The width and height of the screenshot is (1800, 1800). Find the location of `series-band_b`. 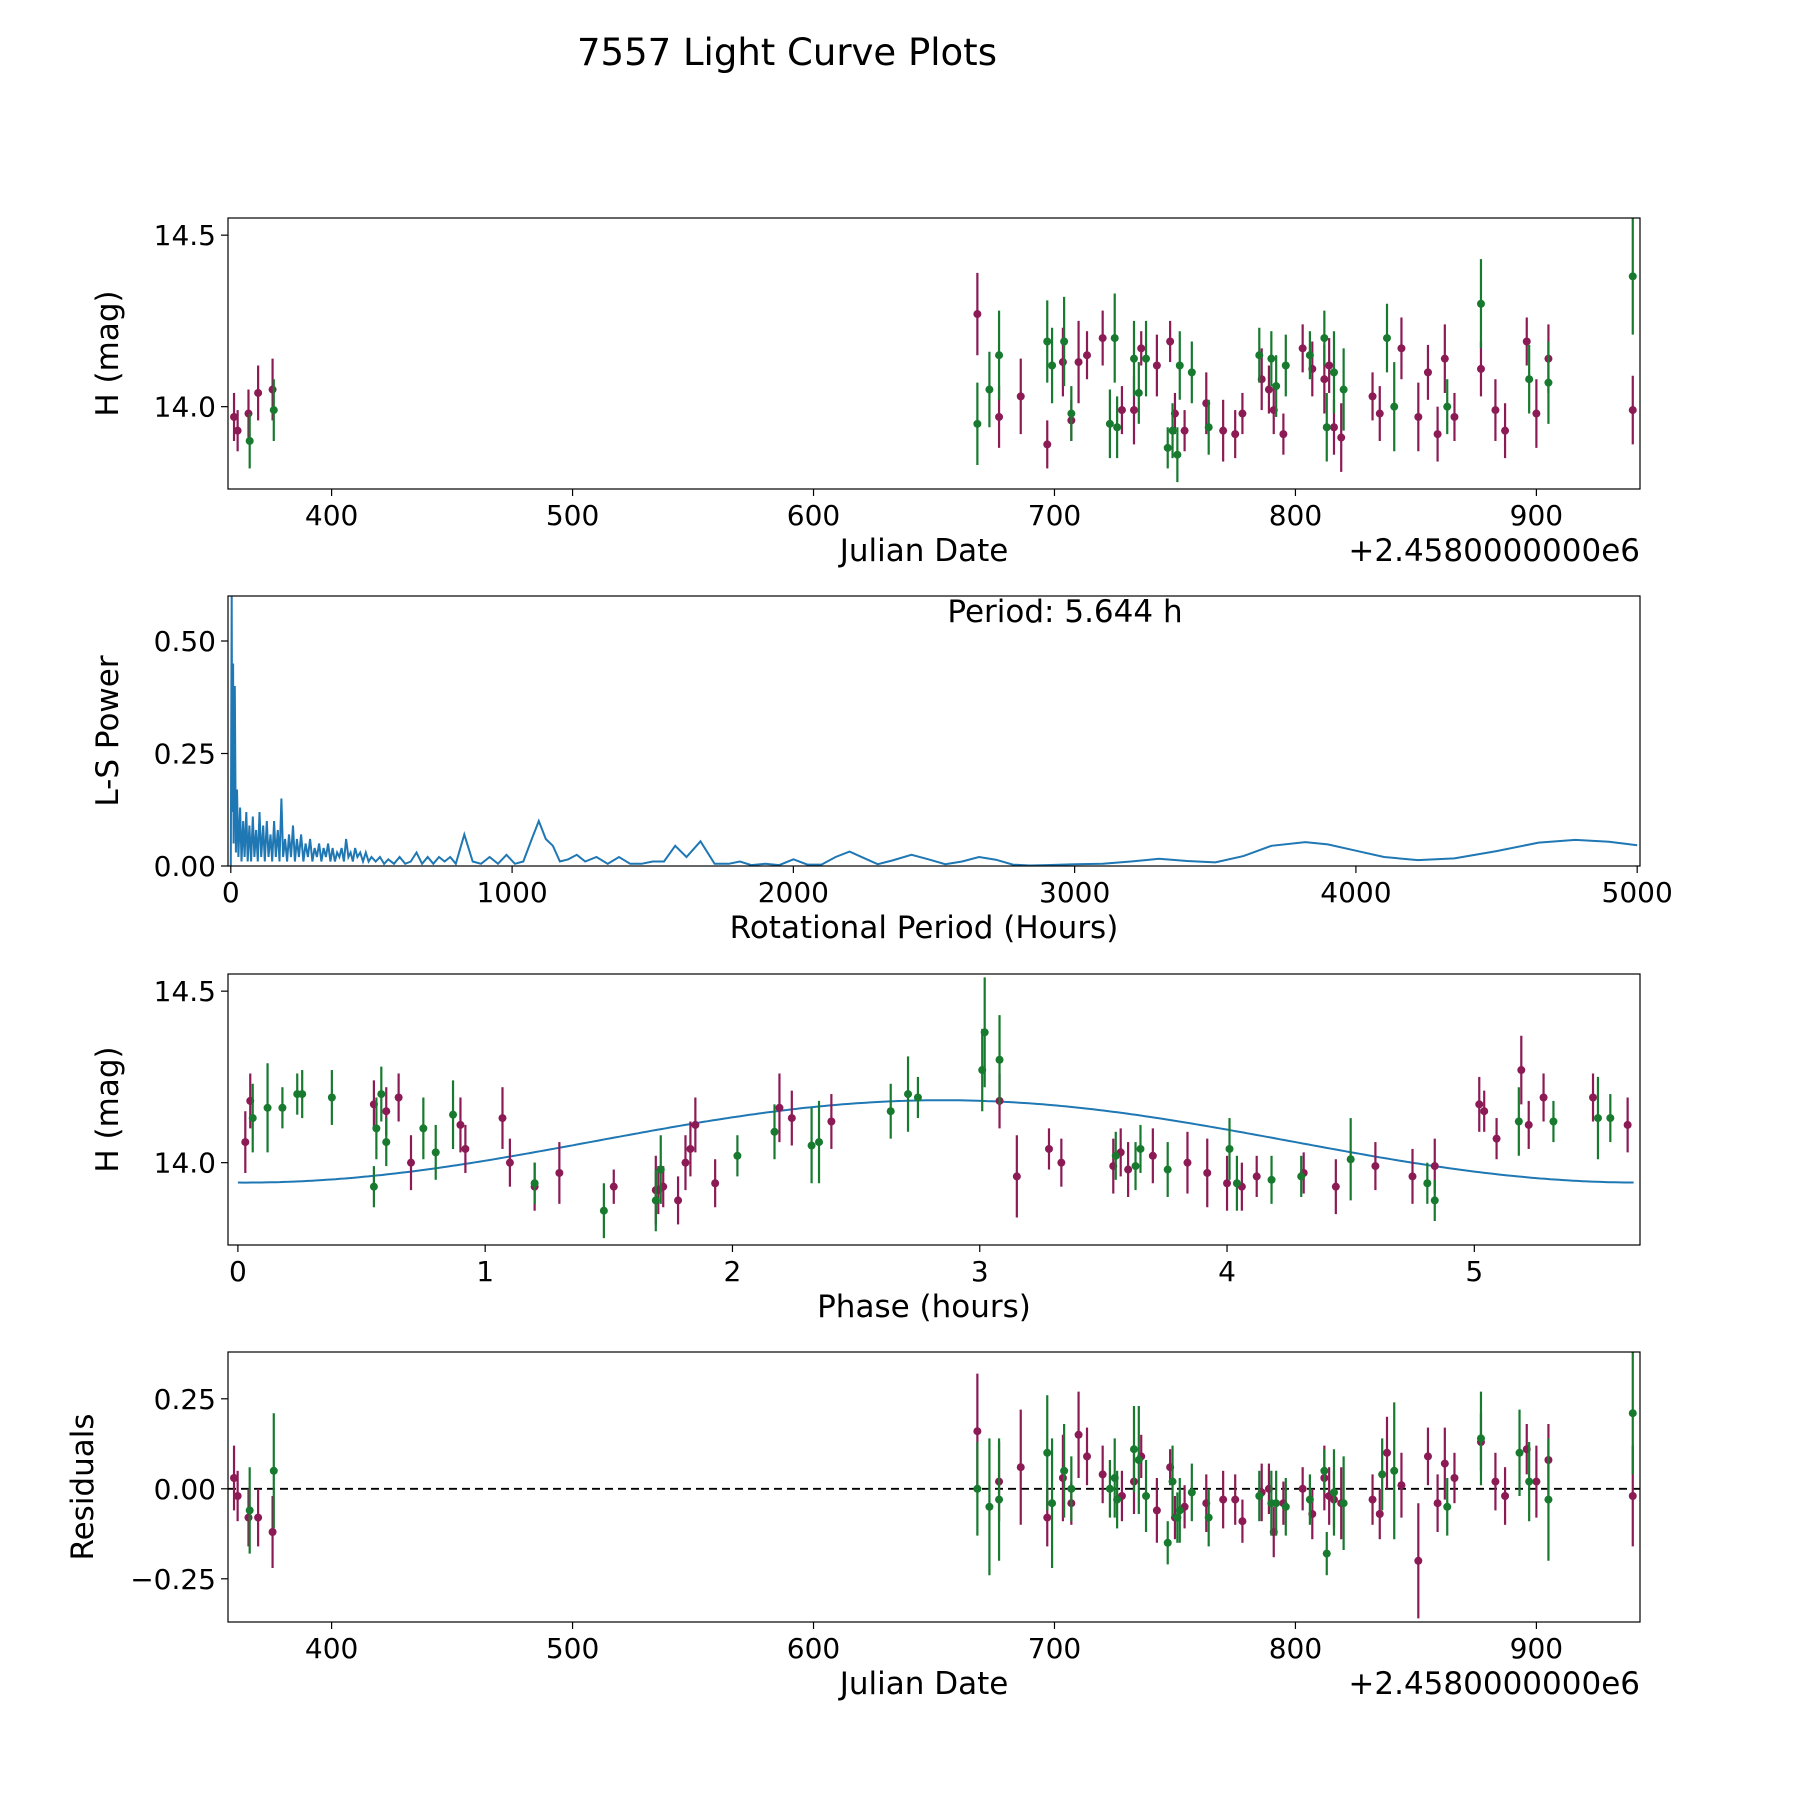

series-band_b is located at coordinates (941, 350).